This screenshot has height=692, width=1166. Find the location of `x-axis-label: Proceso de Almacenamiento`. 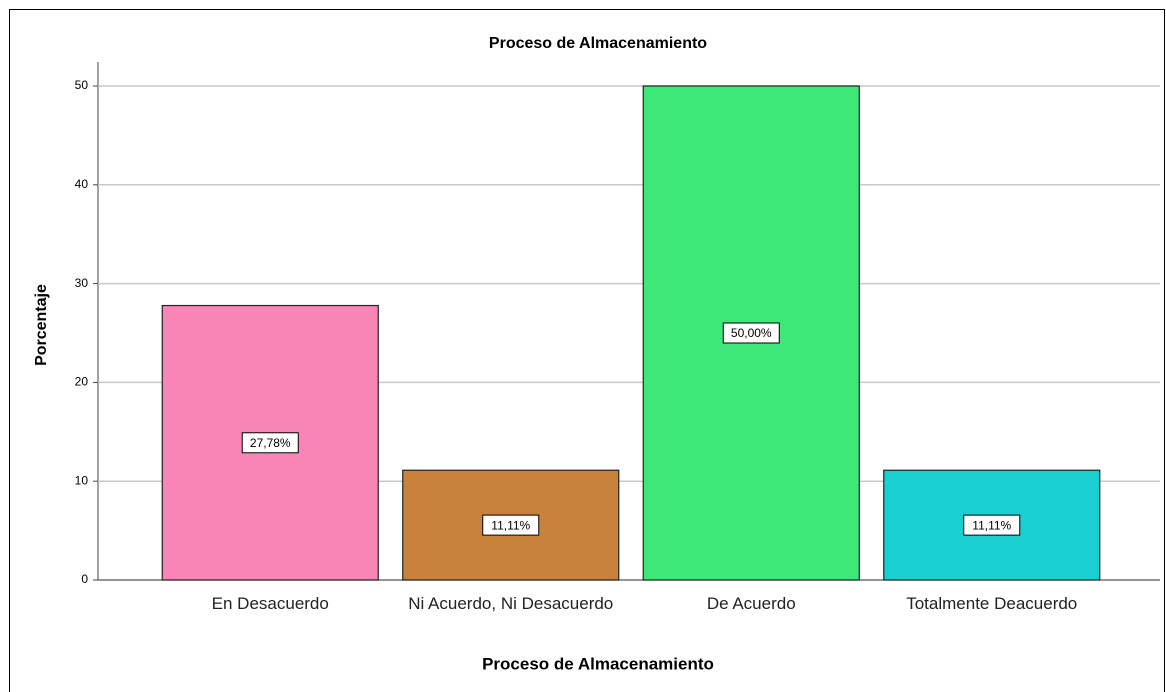

x-axis-label: Proceso de Almacenamiento is located at coordinates (598, 663).